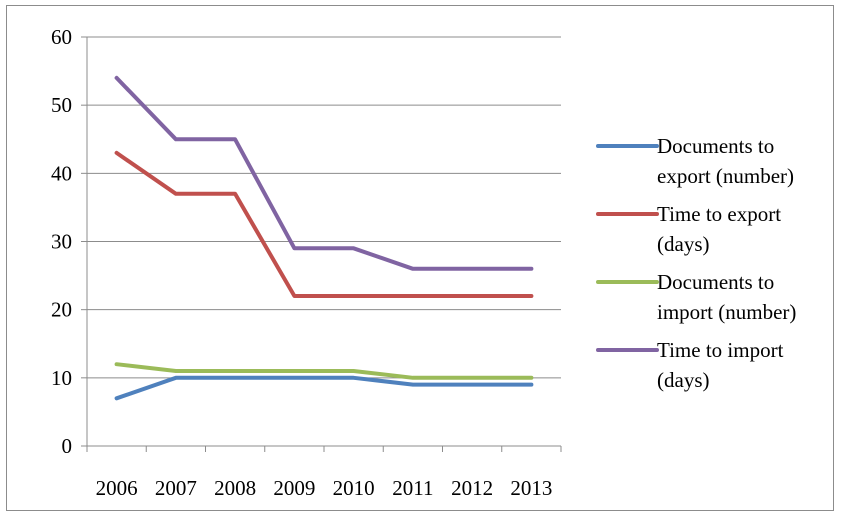 The width and height of the screenshot is (842, 519). I want to click on x-tick-label: 2013, so click(531, 488).